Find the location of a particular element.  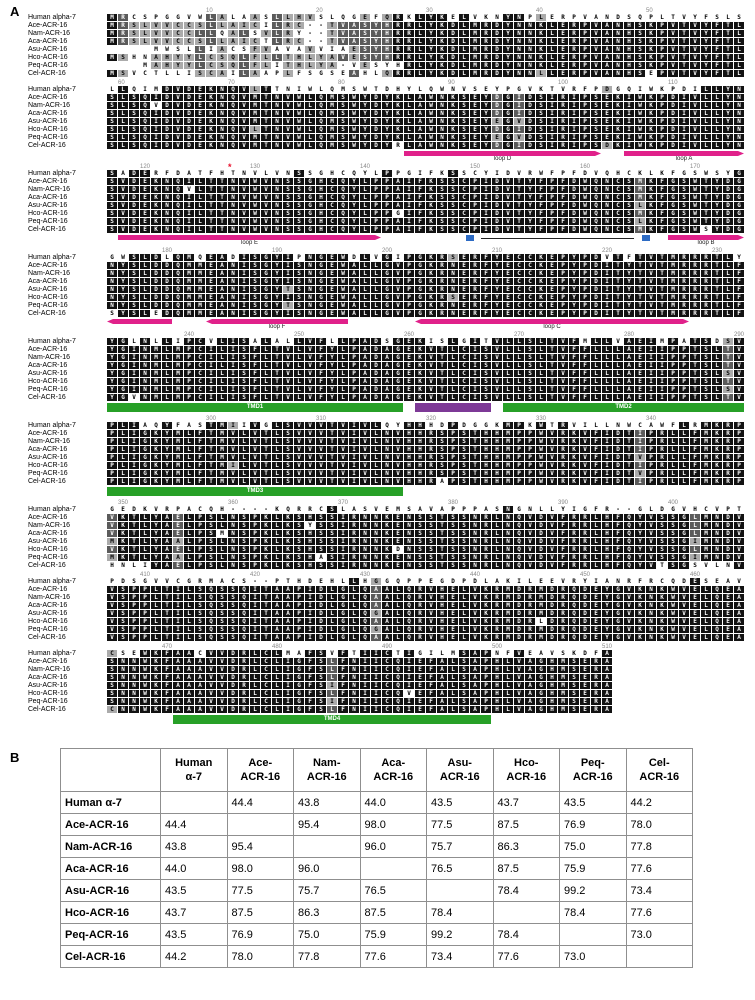

residue-cell: M is located at coordinates (255, 121).